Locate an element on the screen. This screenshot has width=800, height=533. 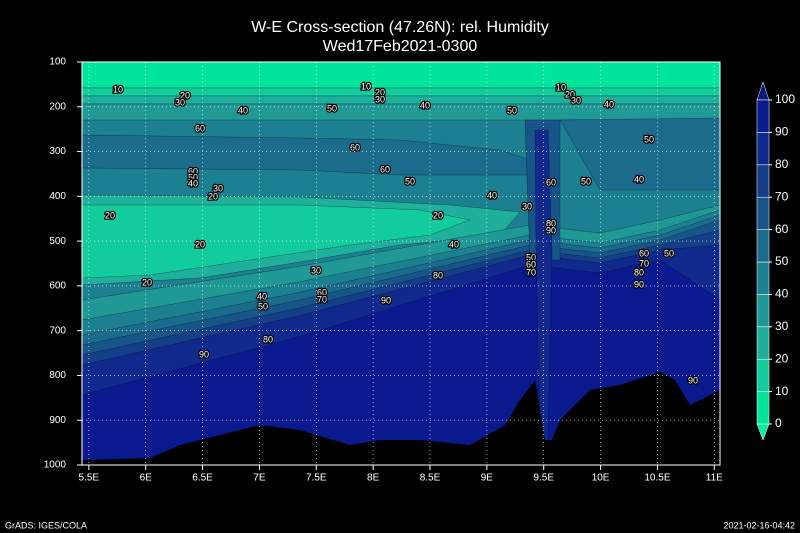
y-tick-label: 700 is located at coordinates (57, 330).